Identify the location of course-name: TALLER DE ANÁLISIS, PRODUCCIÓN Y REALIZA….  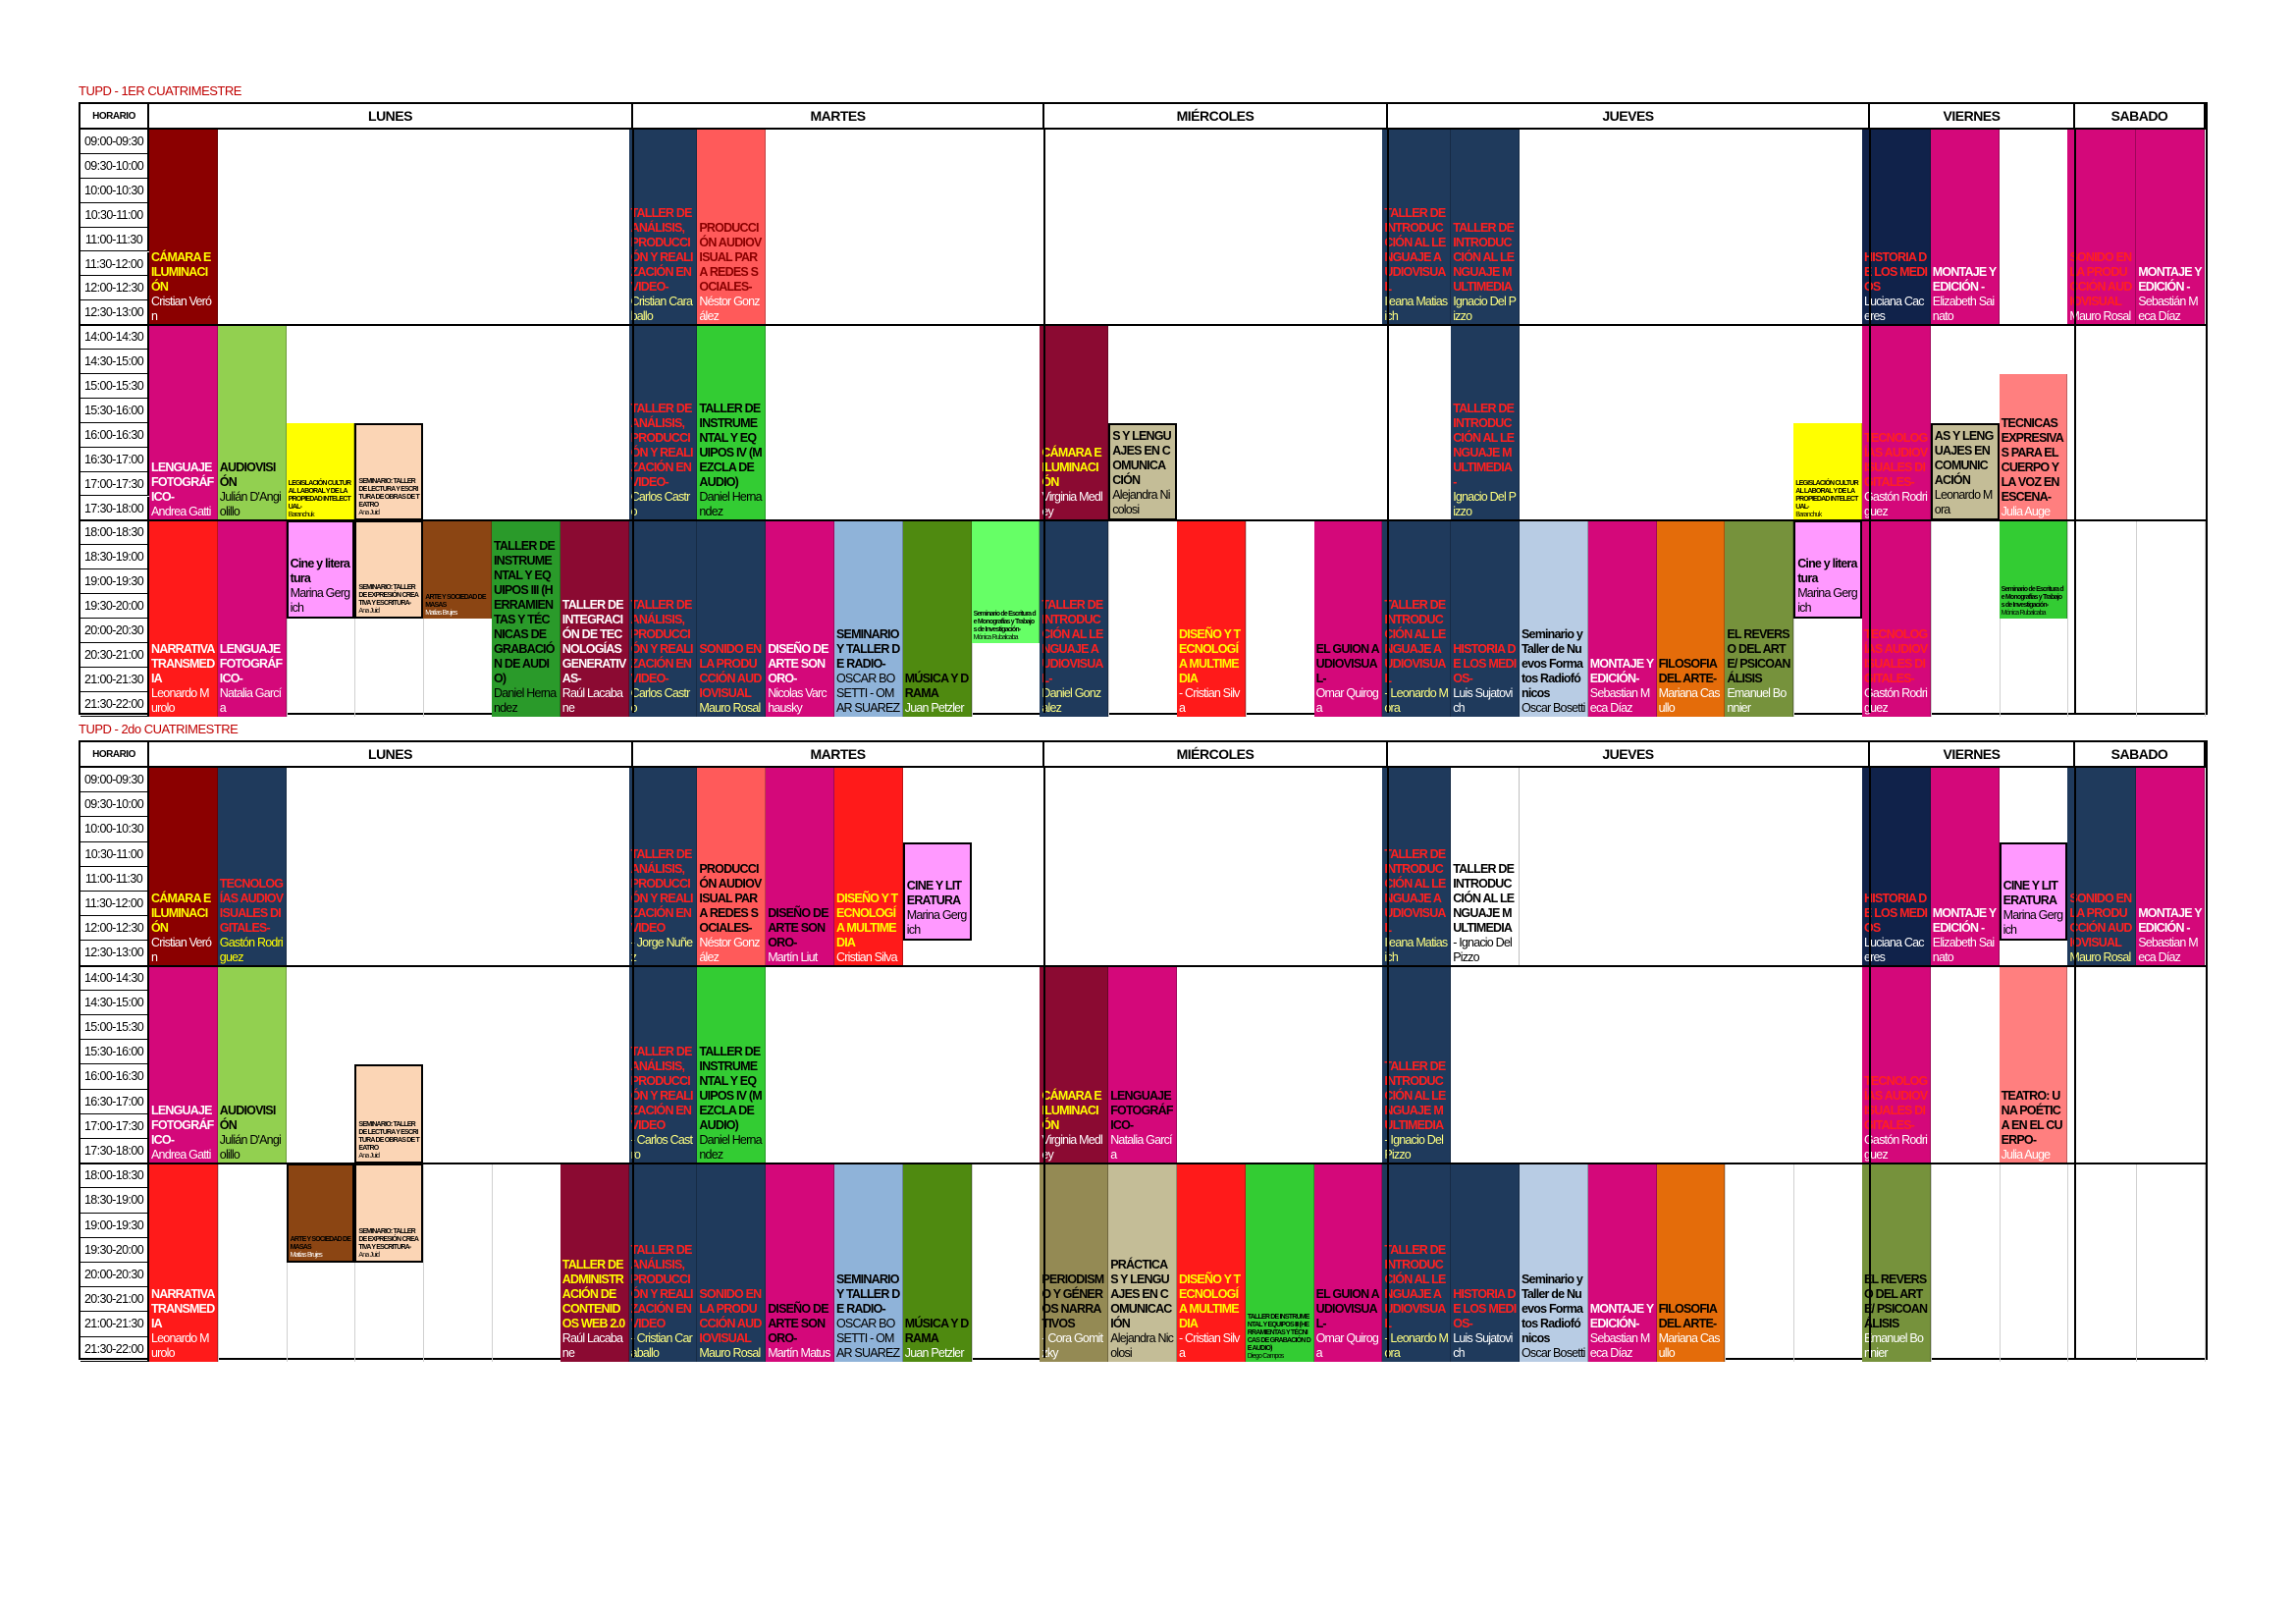
(662, 641).